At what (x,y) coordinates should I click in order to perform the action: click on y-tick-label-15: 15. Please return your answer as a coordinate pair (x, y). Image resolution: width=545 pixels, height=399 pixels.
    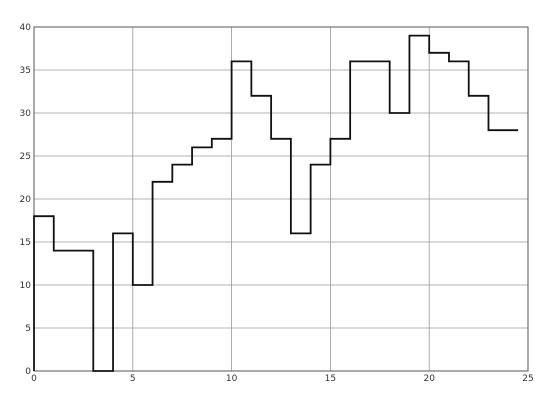
    Looking at the image, I should click on (25, 243).